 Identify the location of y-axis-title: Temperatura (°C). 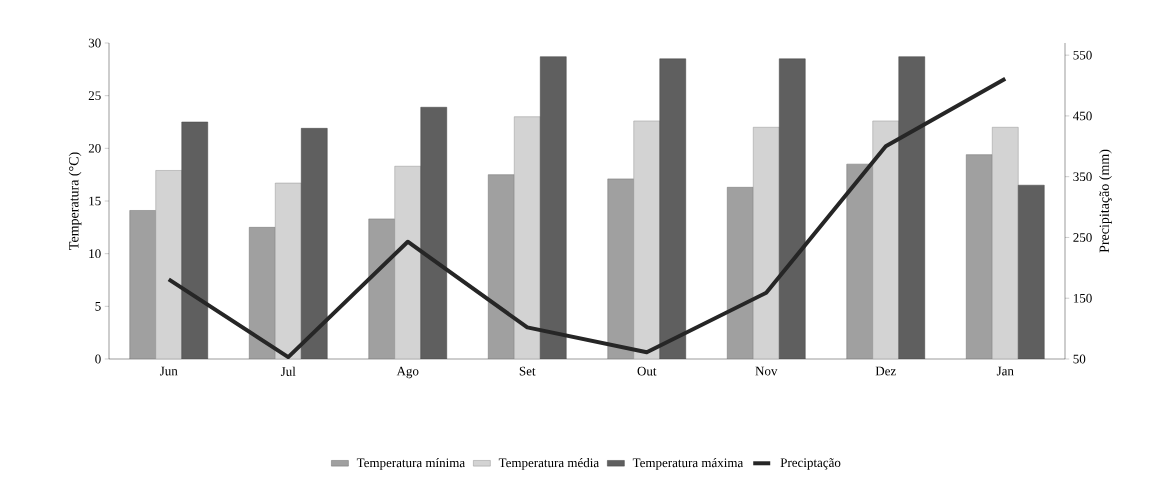
(75, 201).